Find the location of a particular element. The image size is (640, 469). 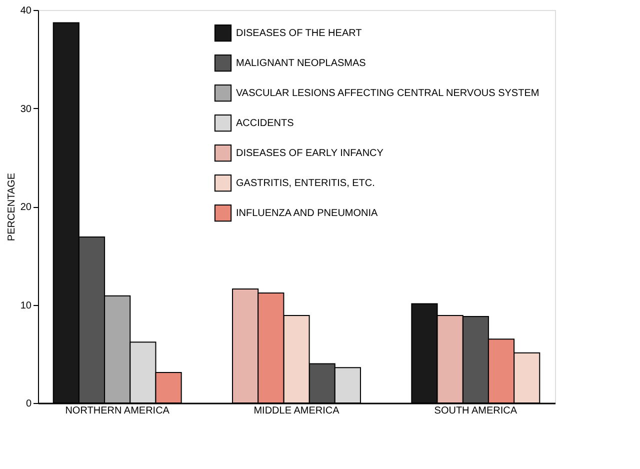

y-tick-label: 30 is located at coordinates (26, 109).